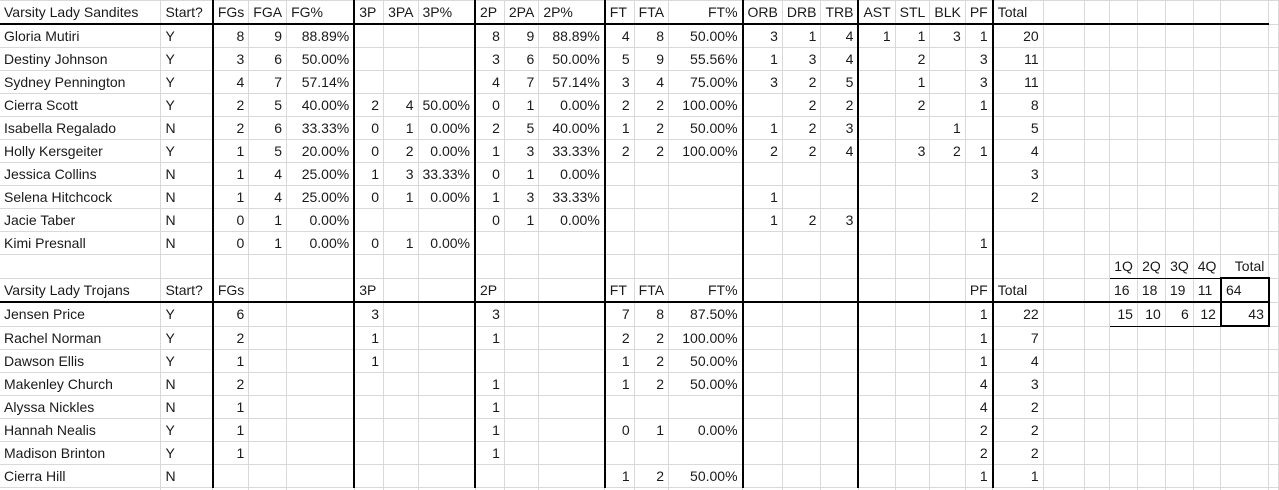  What do you see at coordinates (187, 12) in the screenshot?
I see `column-header: Start?` at bounding box center [187, 12].